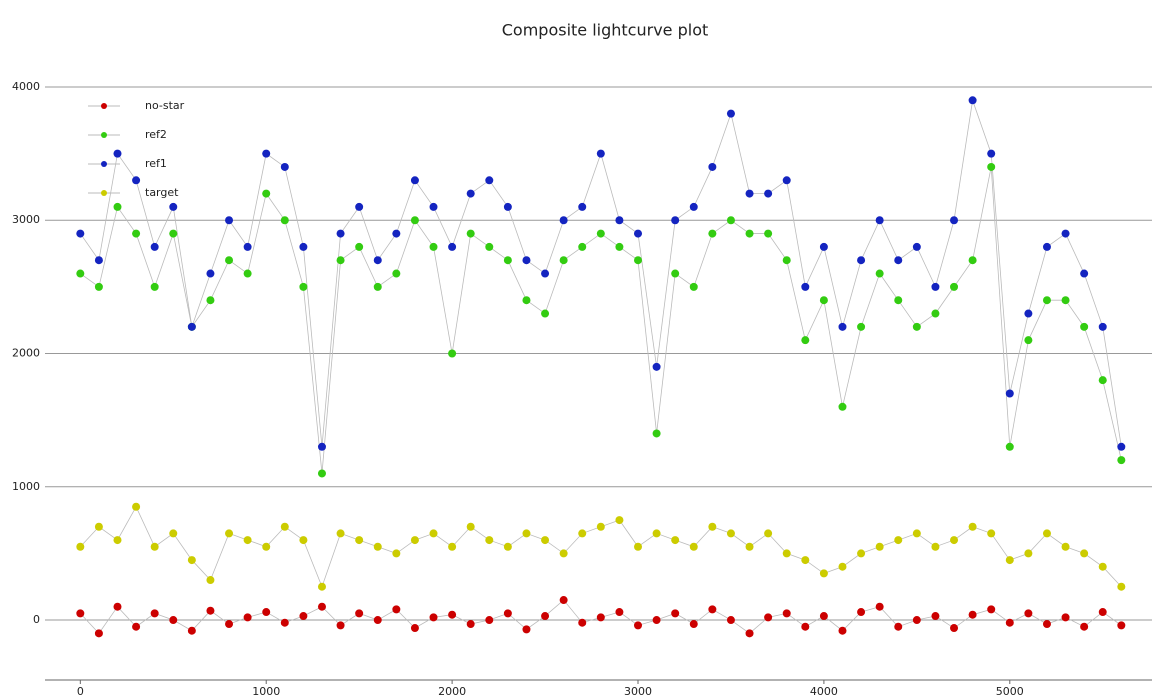 This screenshot has width=1152, height=700. I want to click on y-tick-label: 1000, so click(26, 486).